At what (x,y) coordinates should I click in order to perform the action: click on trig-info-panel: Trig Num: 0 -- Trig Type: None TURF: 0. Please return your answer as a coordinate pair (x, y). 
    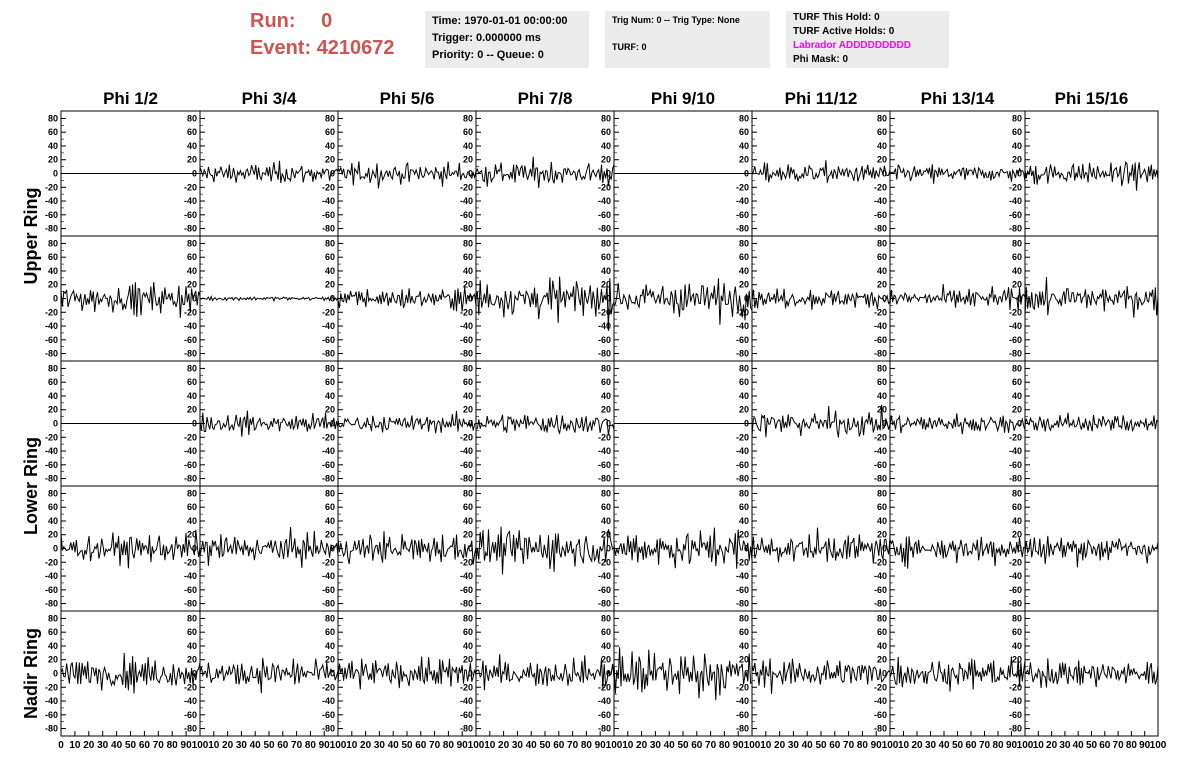
    Looking at the image, I should click on (687, 39).